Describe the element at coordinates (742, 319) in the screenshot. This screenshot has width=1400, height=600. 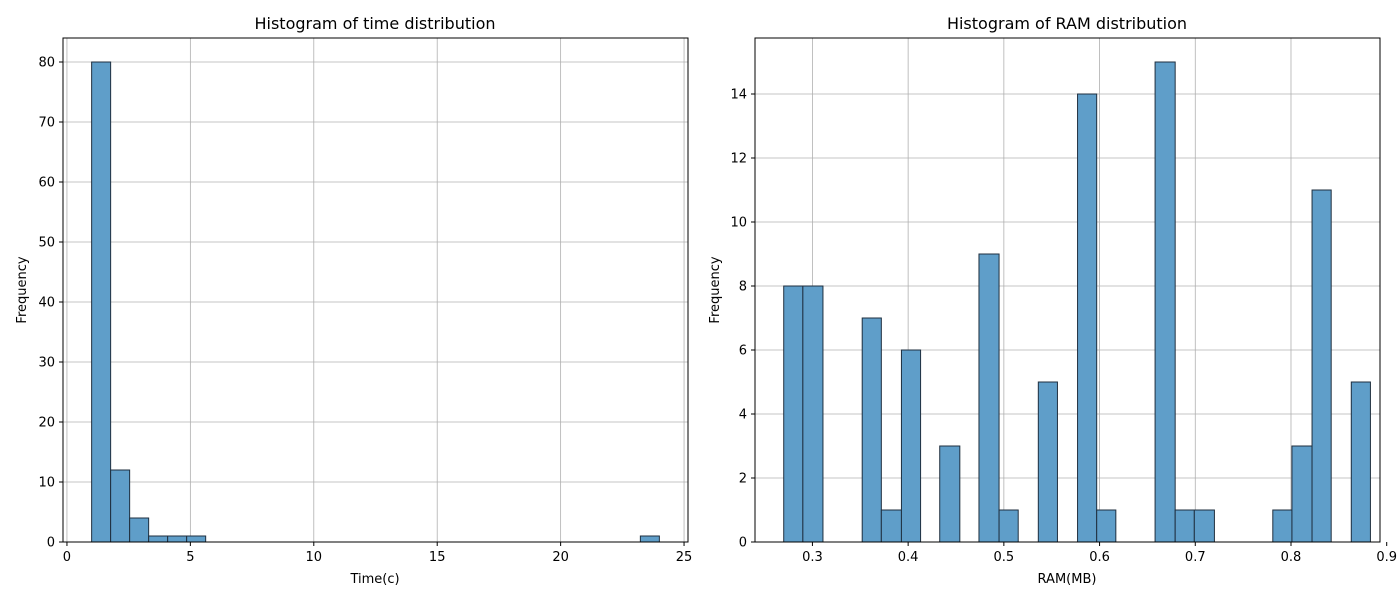
I see `ram-y-ticks: 0 2 4 6 8 10 12 14` at that location.